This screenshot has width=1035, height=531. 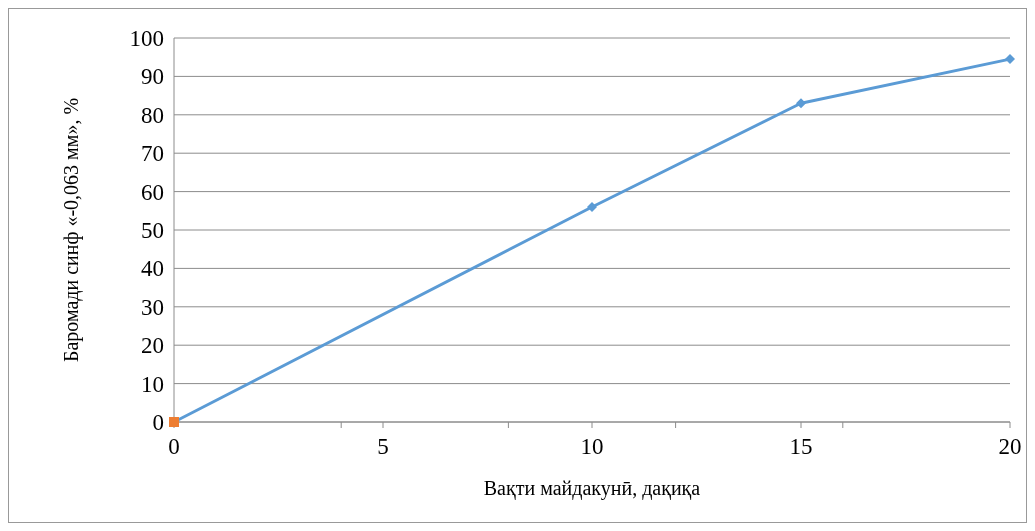 What do you see at coordinates (152, 384) in the screenshot?
I see `y-tick-label: 10` at bounding box center [152, 384].